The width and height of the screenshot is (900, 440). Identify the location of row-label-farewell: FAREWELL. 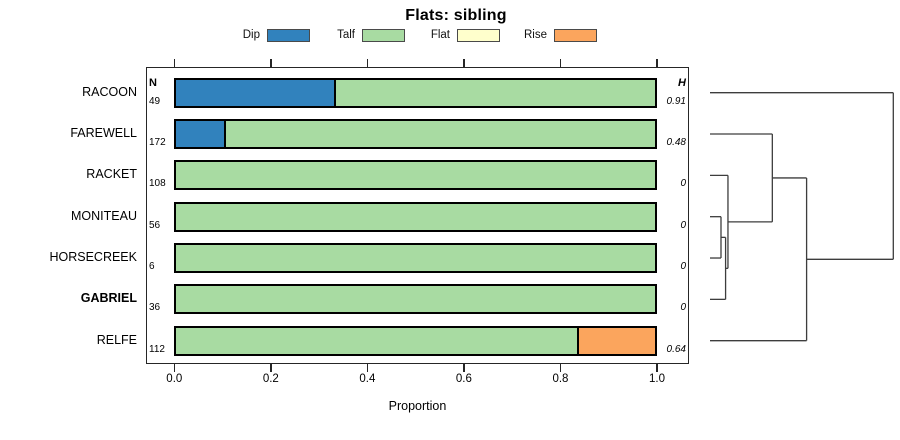
(103, 133).